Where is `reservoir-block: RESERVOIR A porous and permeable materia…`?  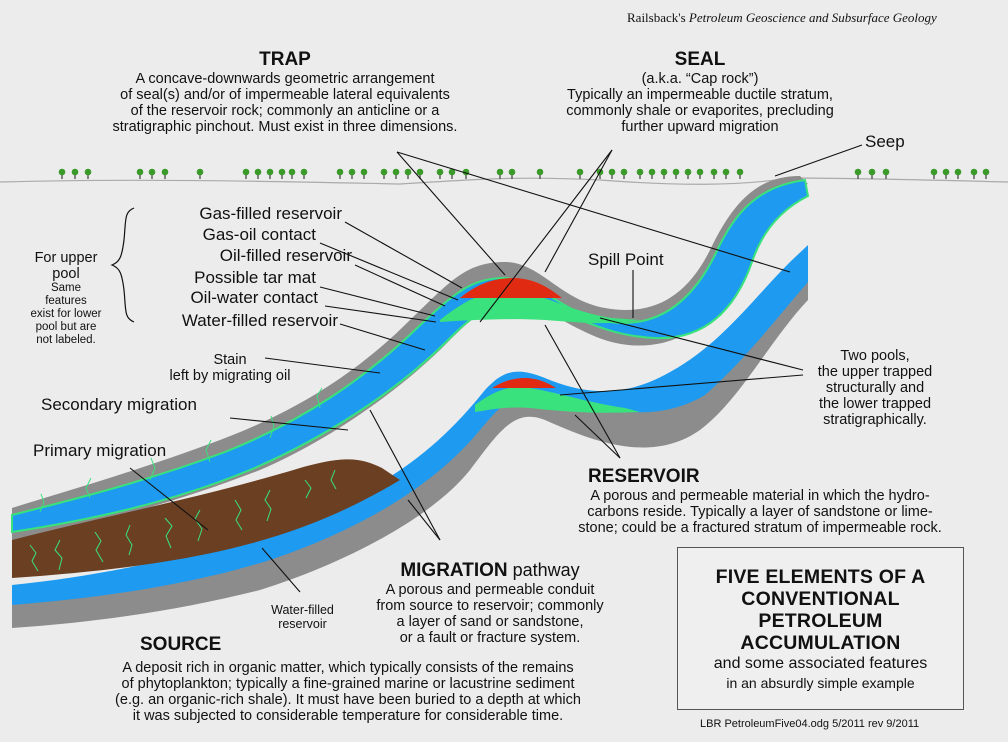
reservoir-block: RESERVOIR A porous and permeable materia… is located at coordinates (760, 501).